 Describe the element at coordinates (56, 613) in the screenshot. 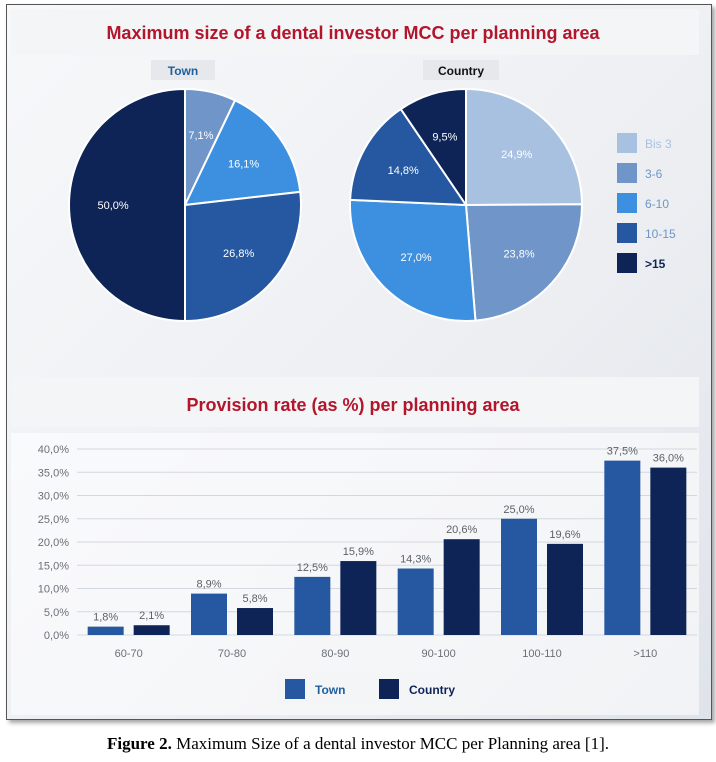

I see `bar-ytick-label-1: 5,0%` at that location.